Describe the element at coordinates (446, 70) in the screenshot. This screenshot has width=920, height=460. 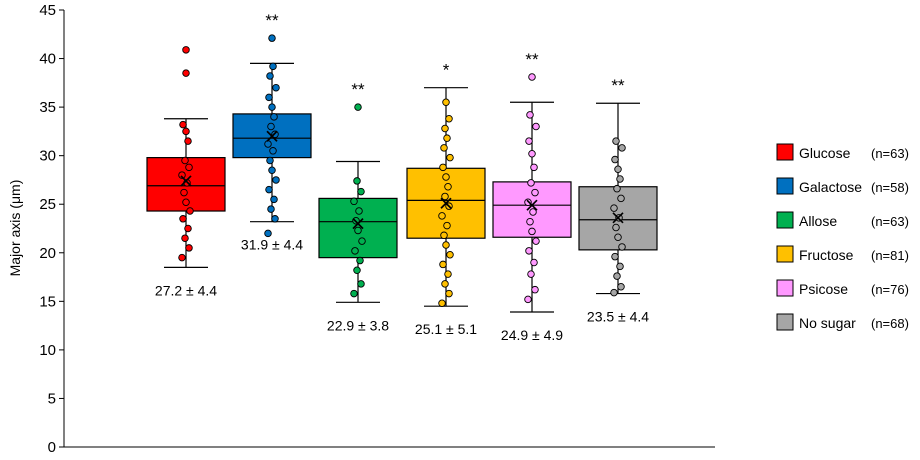
I see `significance-label: *` at that location.